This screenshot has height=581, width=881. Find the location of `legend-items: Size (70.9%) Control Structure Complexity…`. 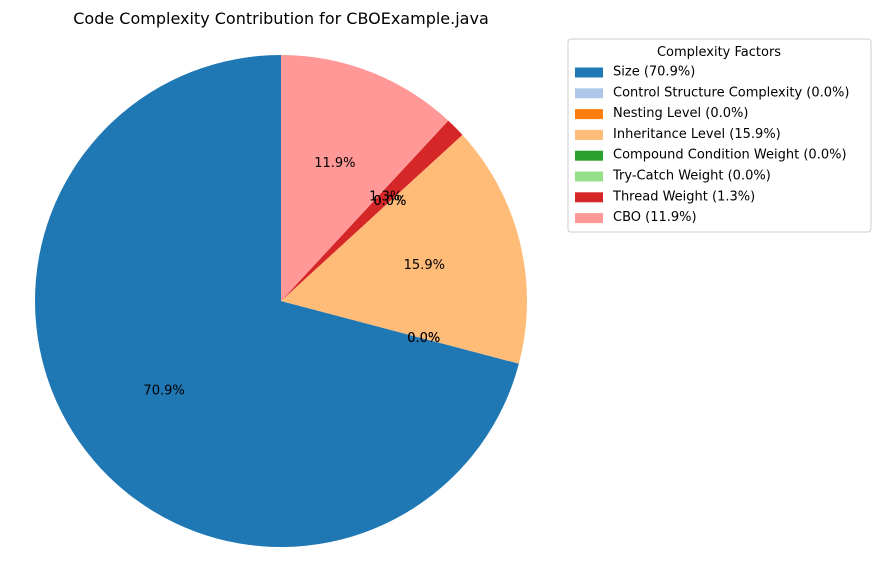

legend-items: Size (70.9%) Control Structure Complexity… is located at coordinates (712, 145).